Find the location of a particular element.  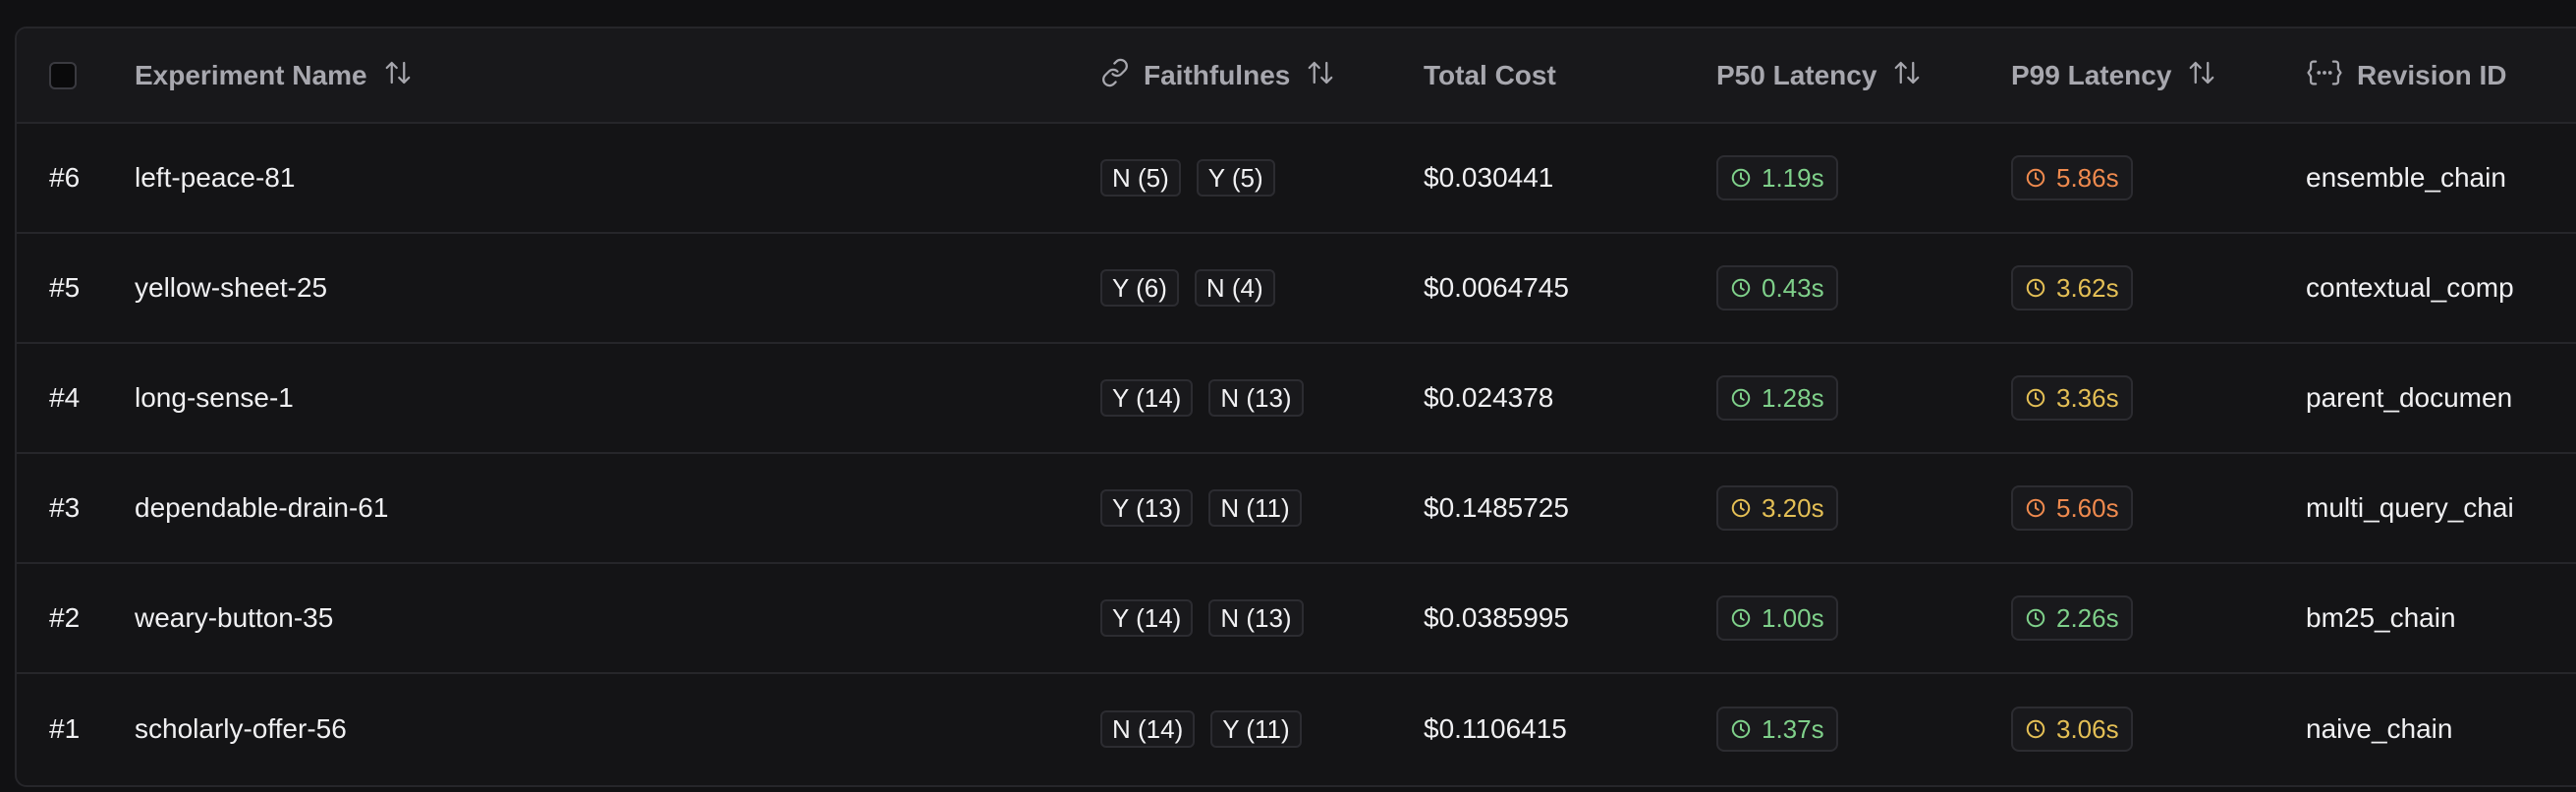

p99-latency-cell: 5.60s is located at coordinates (2072, 508).